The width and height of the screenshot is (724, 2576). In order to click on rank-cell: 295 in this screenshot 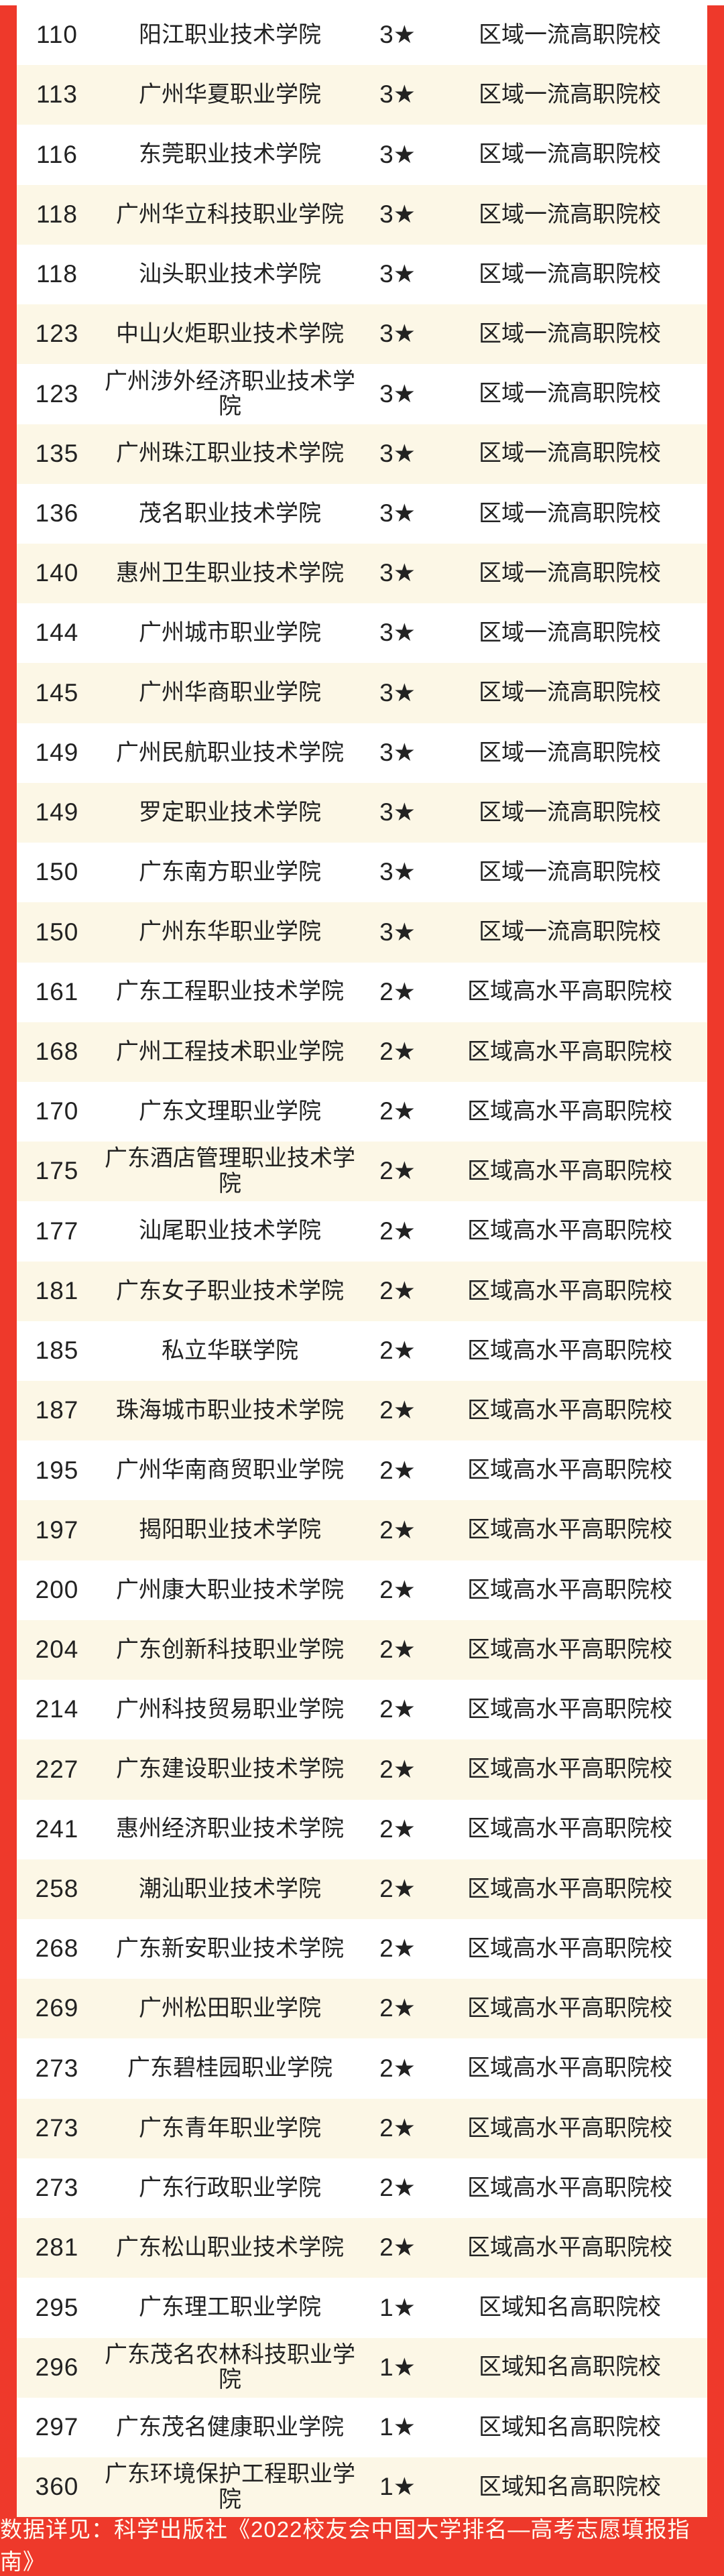, I will do `click(57, 2307)`.